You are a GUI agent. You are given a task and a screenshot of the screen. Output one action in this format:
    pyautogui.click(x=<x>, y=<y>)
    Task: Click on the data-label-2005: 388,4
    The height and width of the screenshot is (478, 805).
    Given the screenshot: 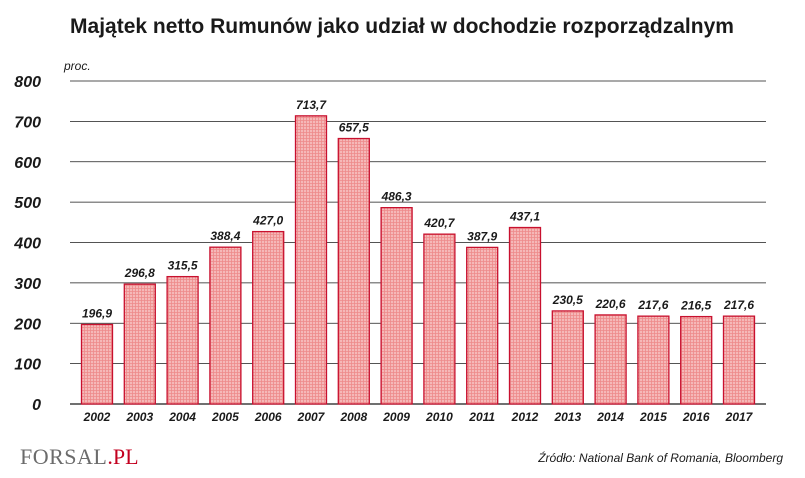 What is the action you would take?
    pyautogui.click(x=225, y=236)
    